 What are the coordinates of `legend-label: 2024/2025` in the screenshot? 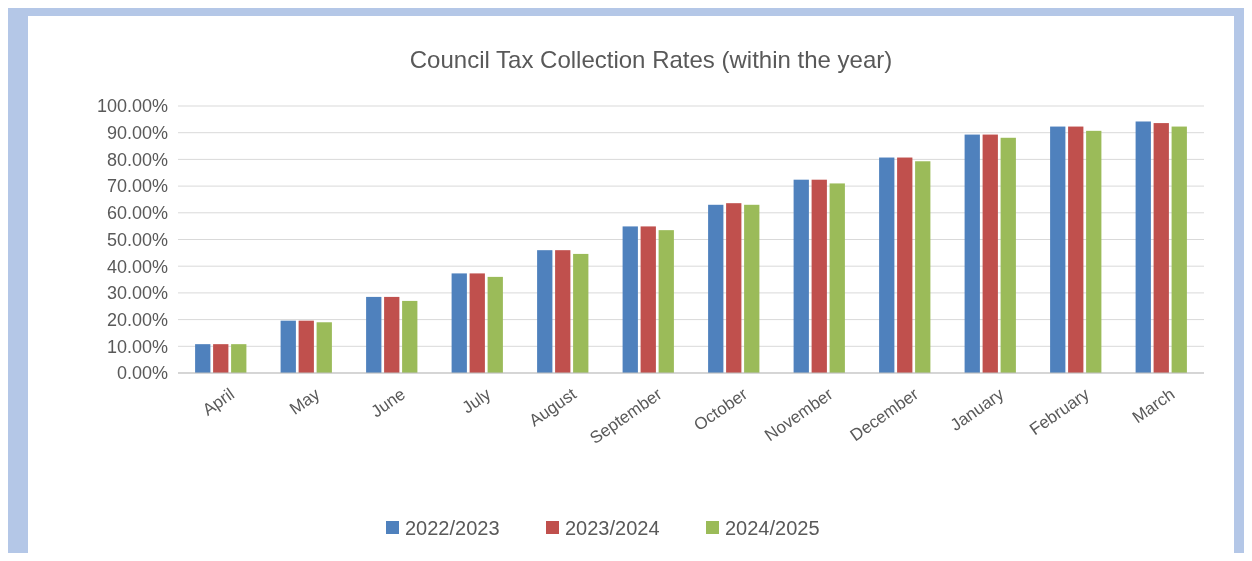 It's located at (772, 528).